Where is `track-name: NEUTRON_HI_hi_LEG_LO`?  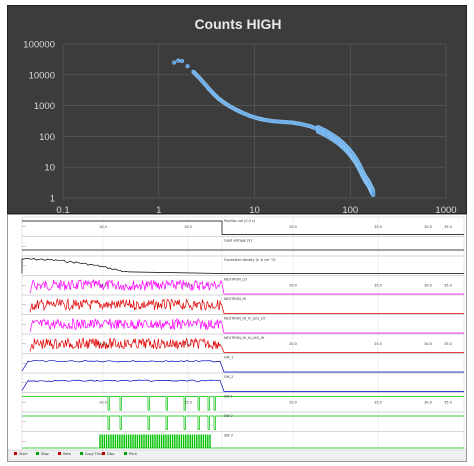
track-name: NEUTRON_HI_hi_LEG_LO is located at coordinates (245, 319).